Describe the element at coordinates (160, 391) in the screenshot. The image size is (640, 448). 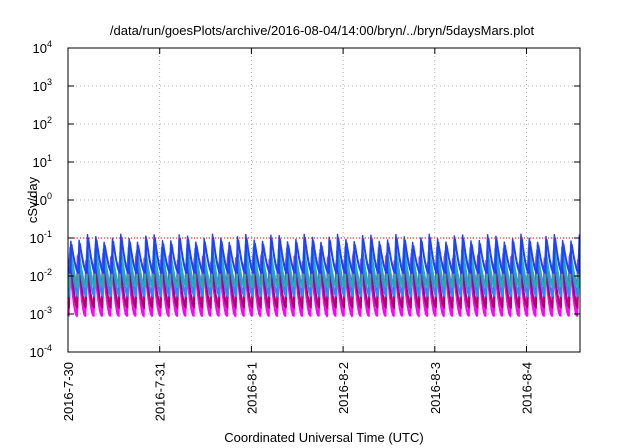
I see `x-tick-label: 2016-7-31` at that location.